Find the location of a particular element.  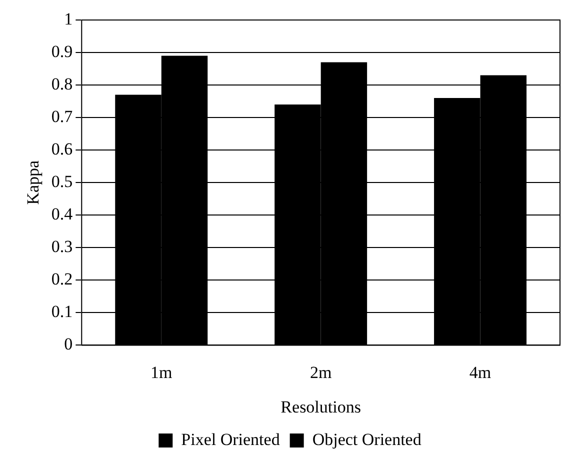

y-tick-label: 0.1 is located at coordinates (62, 312).